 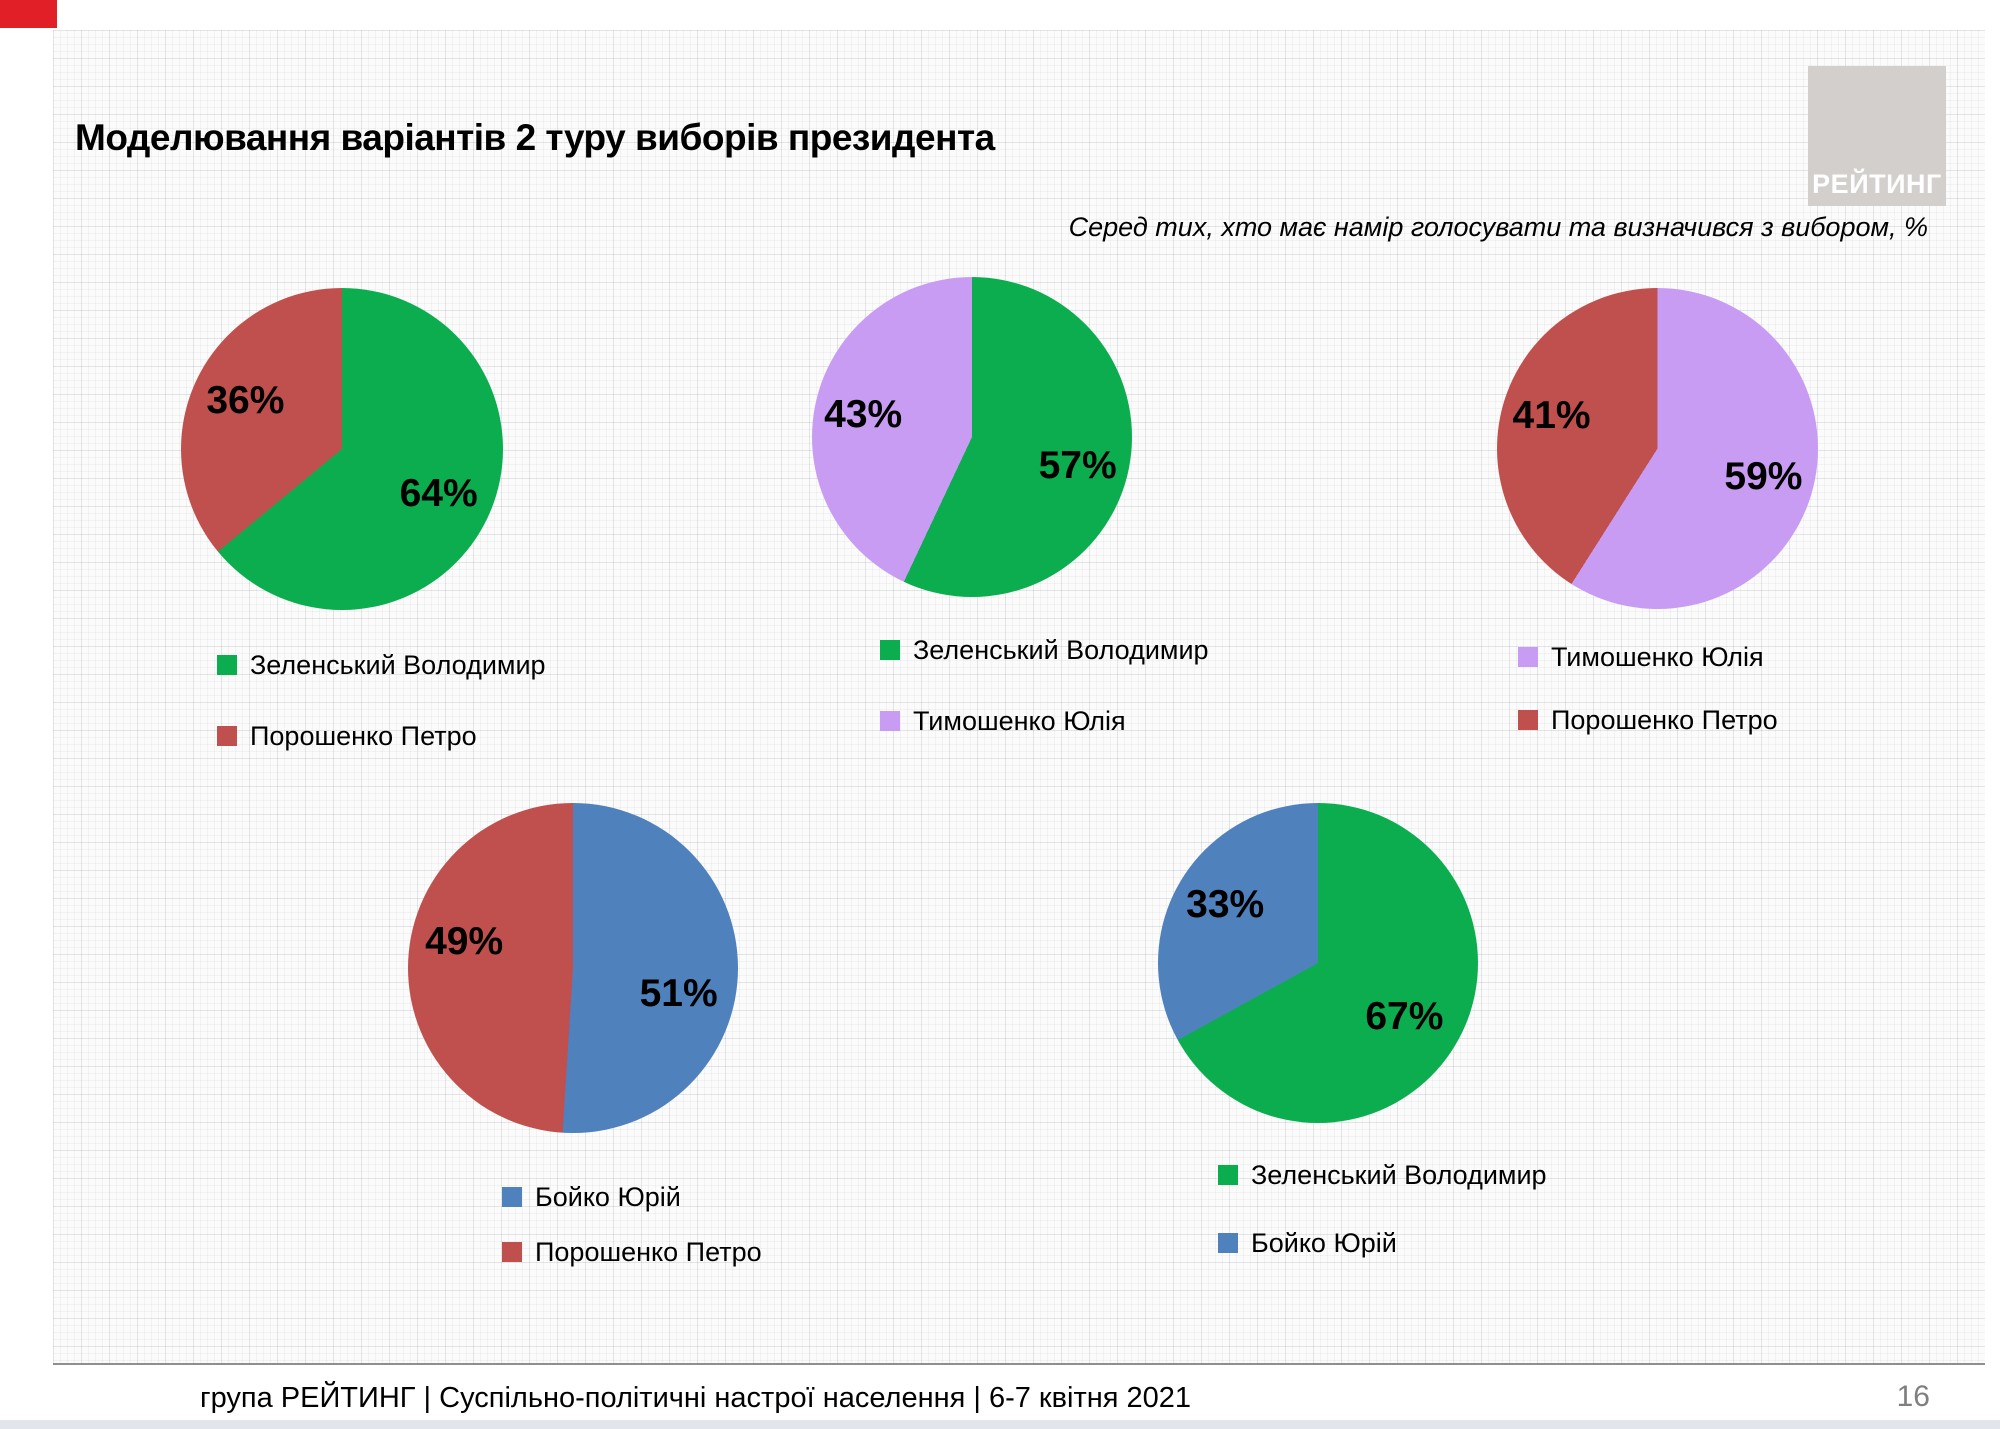 What do you see at coordinates (1044, 685) in the screenshot?
I see `legend-zelenskyi-vs-tymoshenko: Зеленський Володимир Тимошенко Юлія` at bounding box center [1044, 685].